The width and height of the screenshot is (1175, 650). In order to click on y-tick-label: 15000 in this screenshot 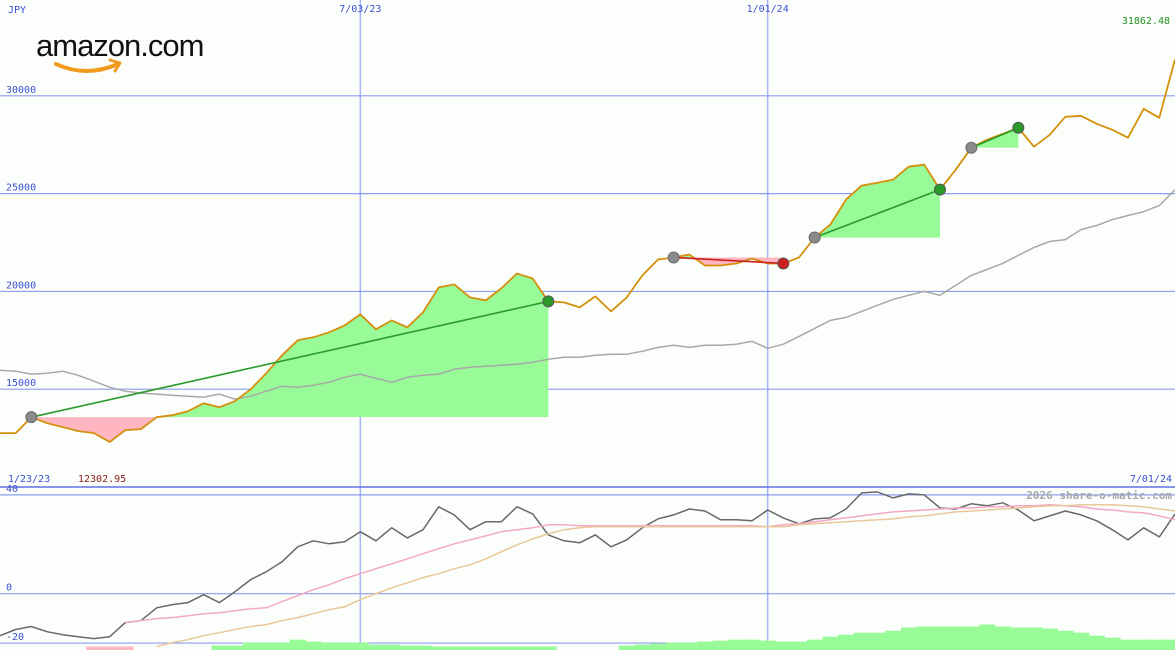, I will do `click(21, 383)`.